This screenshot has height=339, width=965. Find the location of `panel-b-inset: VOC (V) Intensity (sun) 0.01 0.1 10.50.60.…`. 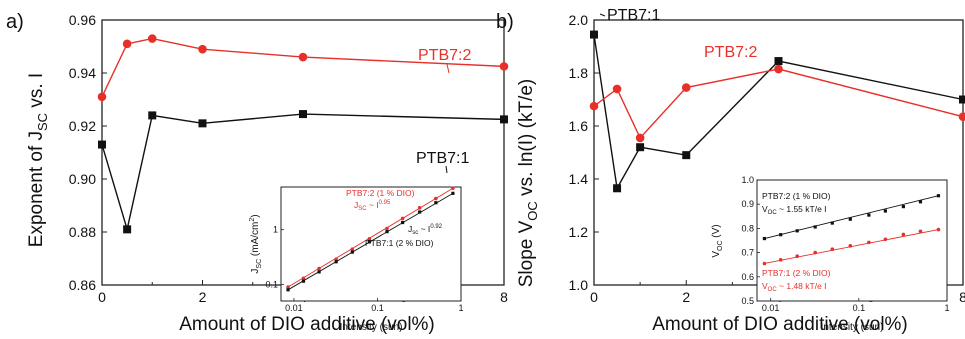

panel-b-inset: VOC (V) Intensity (sun) 0.01 0.1 10.50.60.… is located at coordinates (830, 254).